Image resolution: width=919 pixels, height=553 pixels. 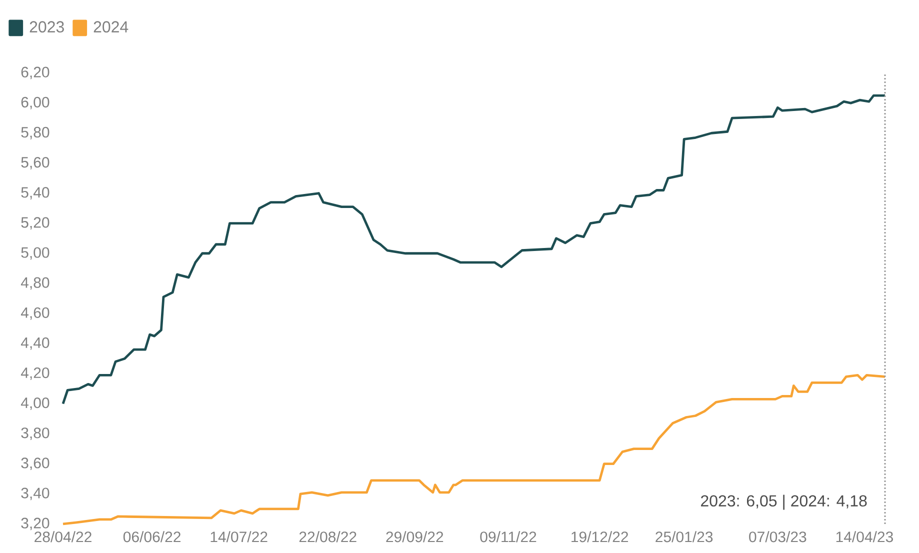 What do you see at coordinates (415, 536) in the screenshot?
I see `x-tick-label: 29/09/22` at bounding box center [415, 536].